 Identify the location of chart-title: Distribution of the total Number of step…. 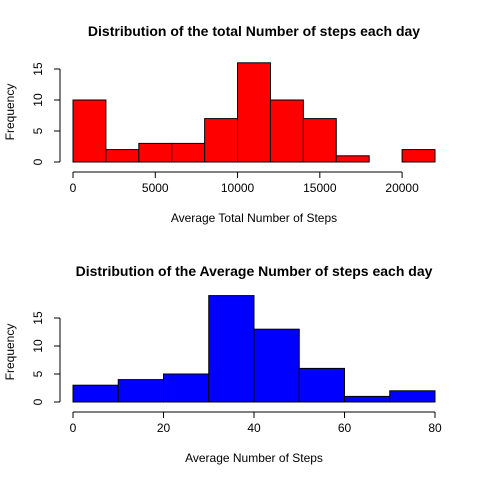
(254, 31).